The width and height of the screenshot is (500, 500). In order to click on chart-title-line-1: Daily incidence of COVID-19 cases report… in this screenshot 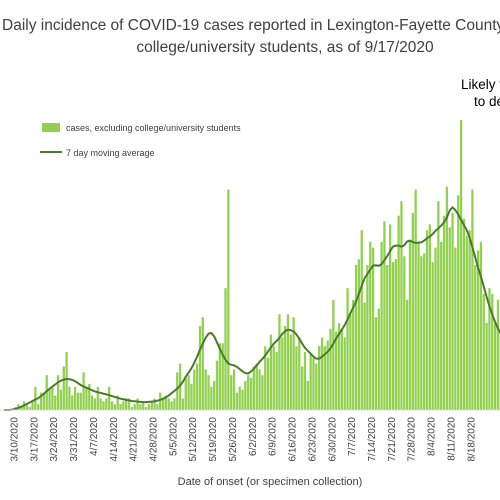, I will do `click(251, 25)`.